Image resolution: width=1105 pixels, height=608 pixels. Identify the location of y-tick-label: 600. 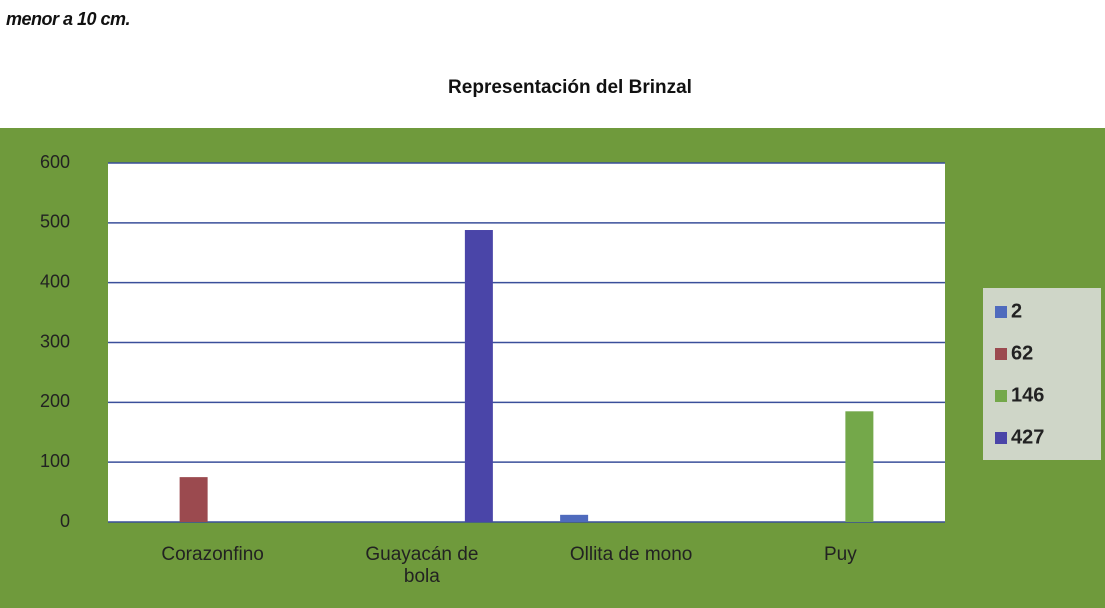
(55, 162).